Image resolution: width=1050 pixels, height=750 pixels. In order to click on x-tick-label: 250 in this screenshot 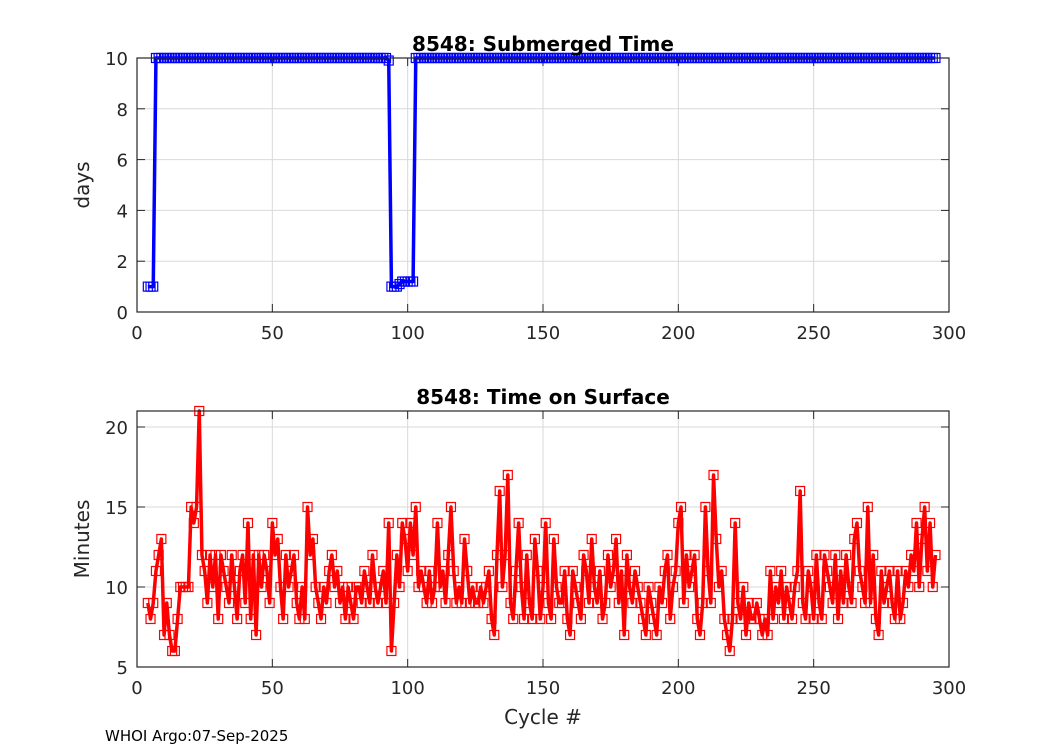, I will do `click(813, 688)`.